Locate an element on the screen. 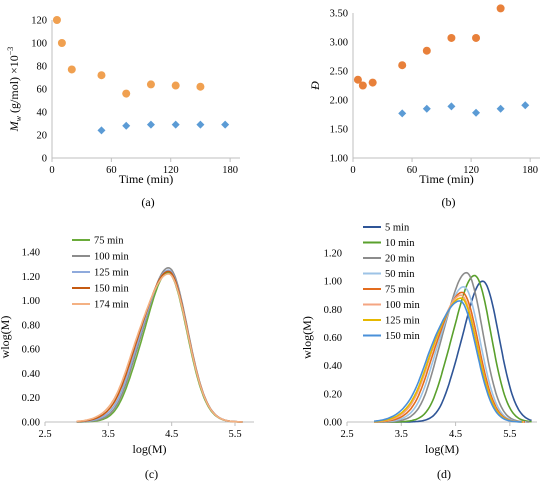 This screenshot has height=489, width=550. y-tick-label: 2.50 is located at coordinates (339, 72).